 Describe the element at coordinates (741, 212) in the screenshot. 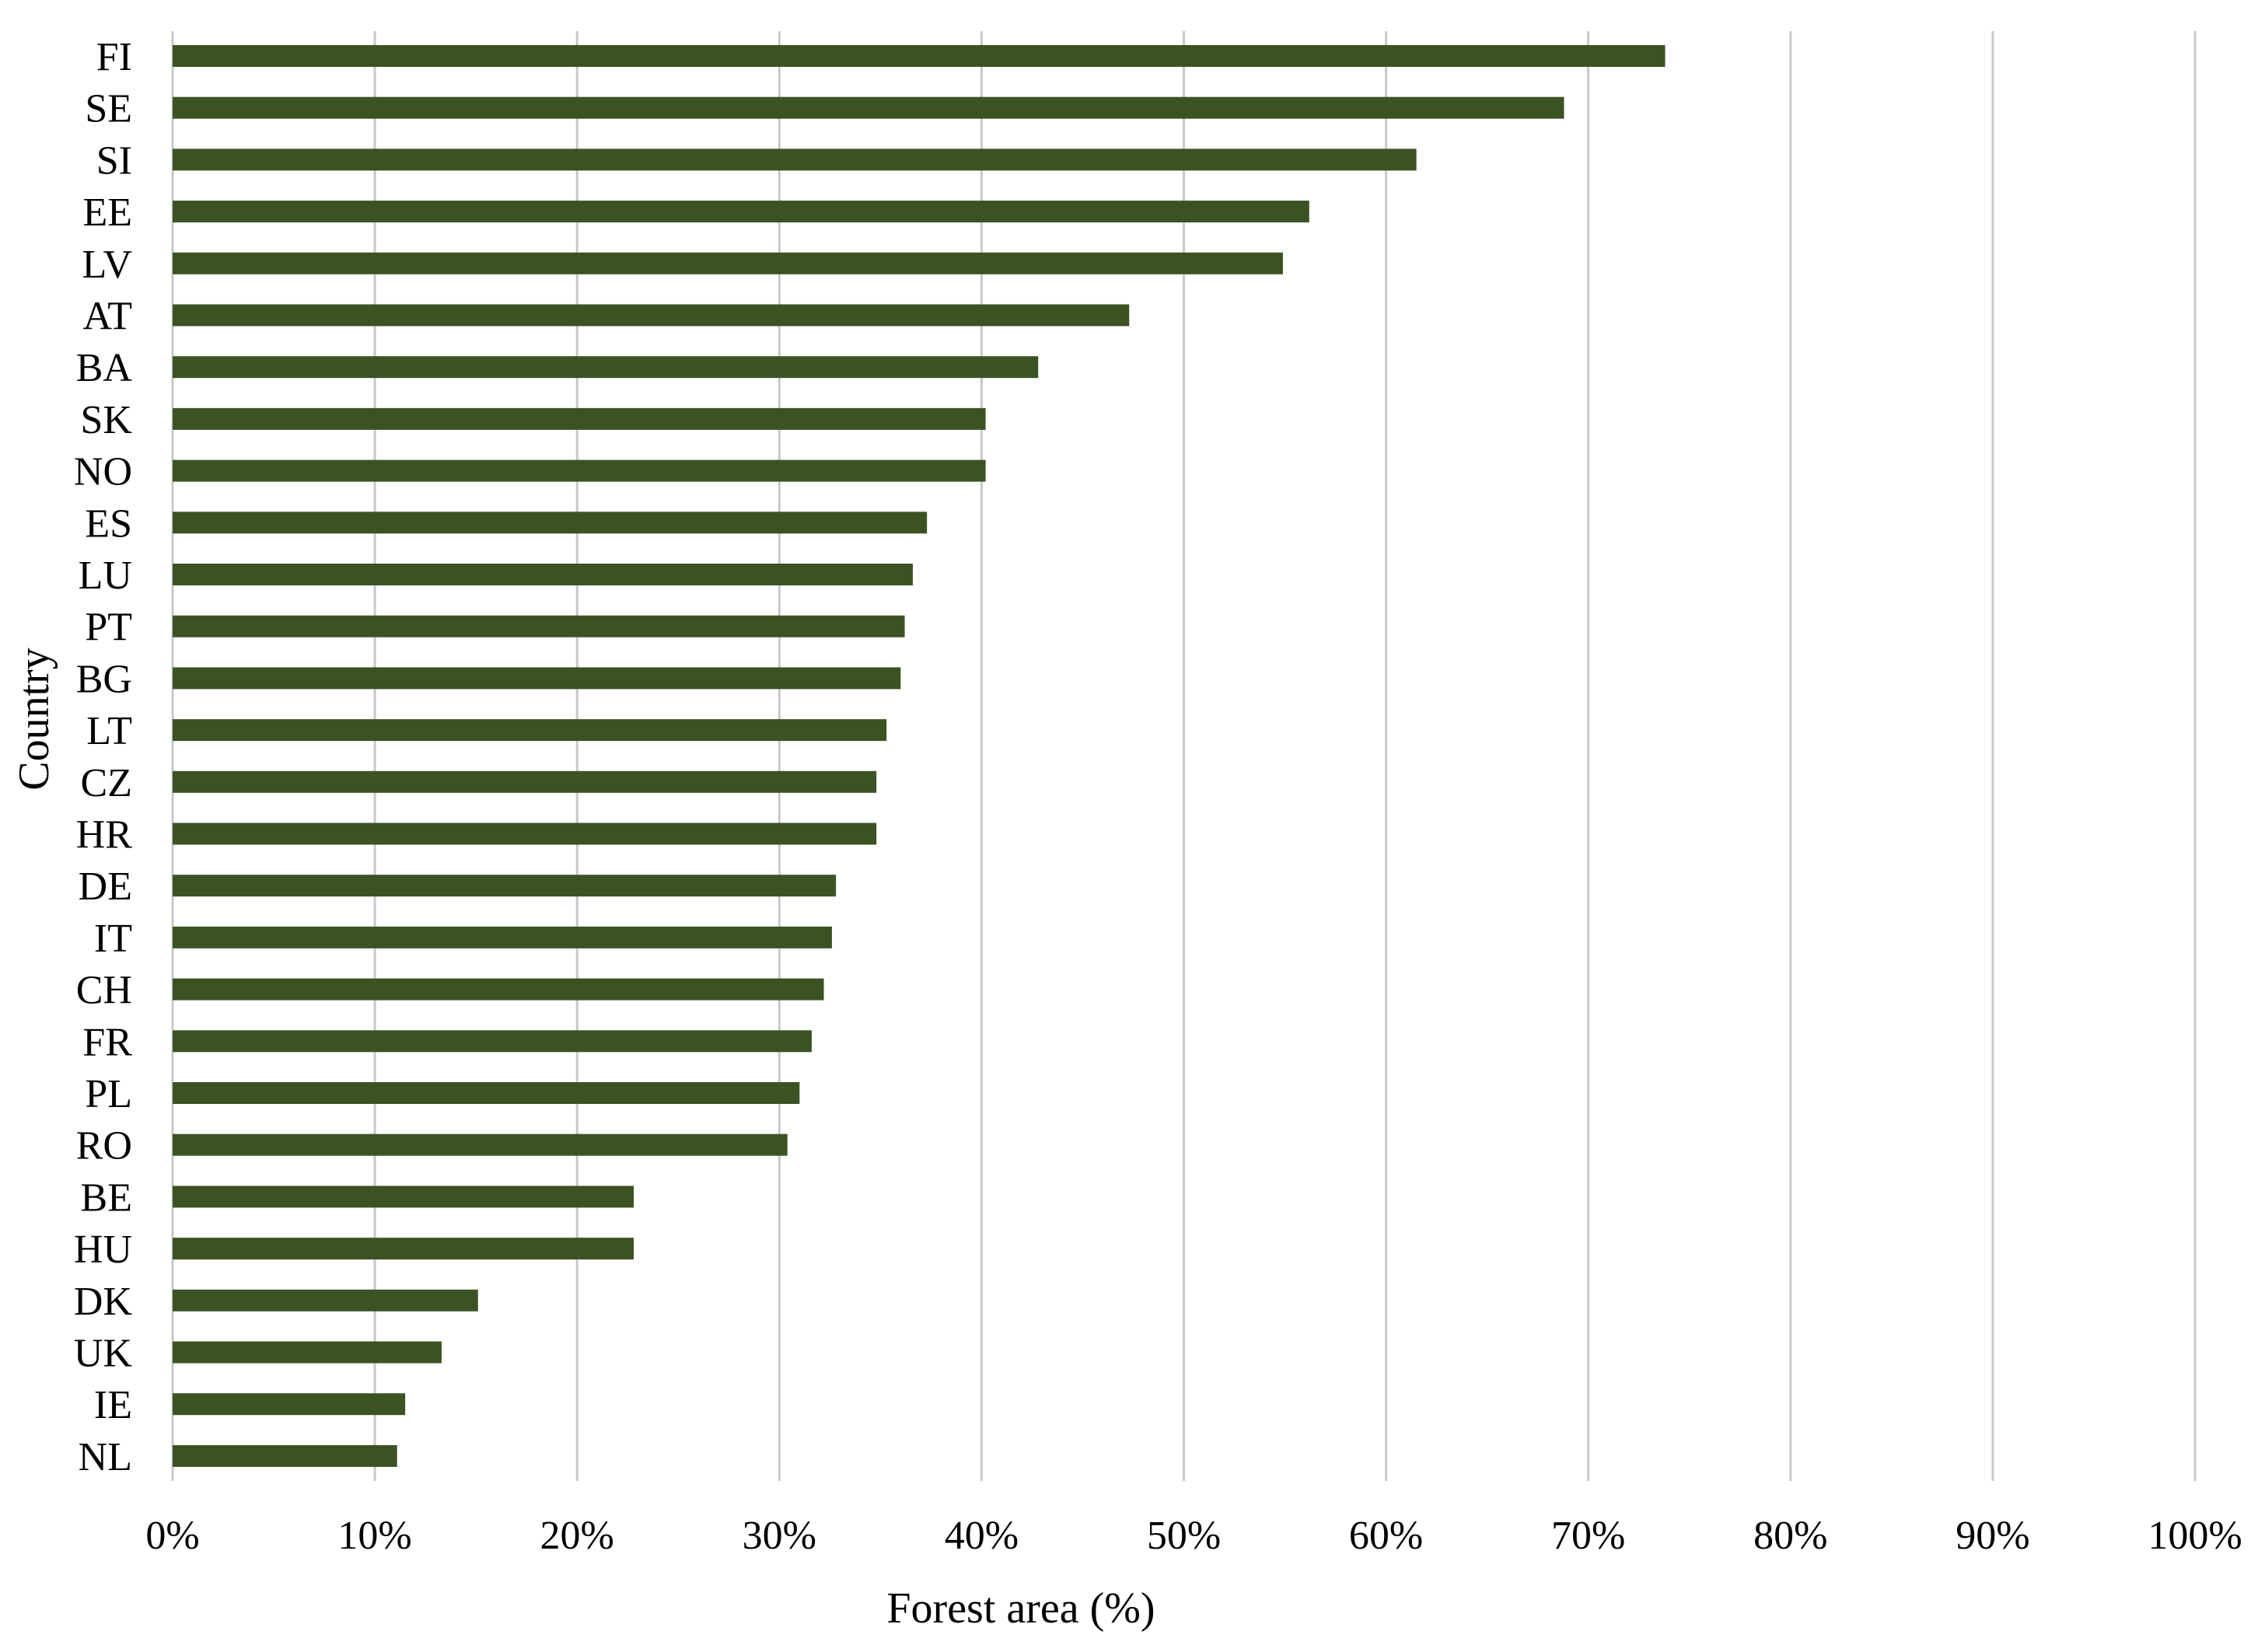

I see `bar-ee` at that location.